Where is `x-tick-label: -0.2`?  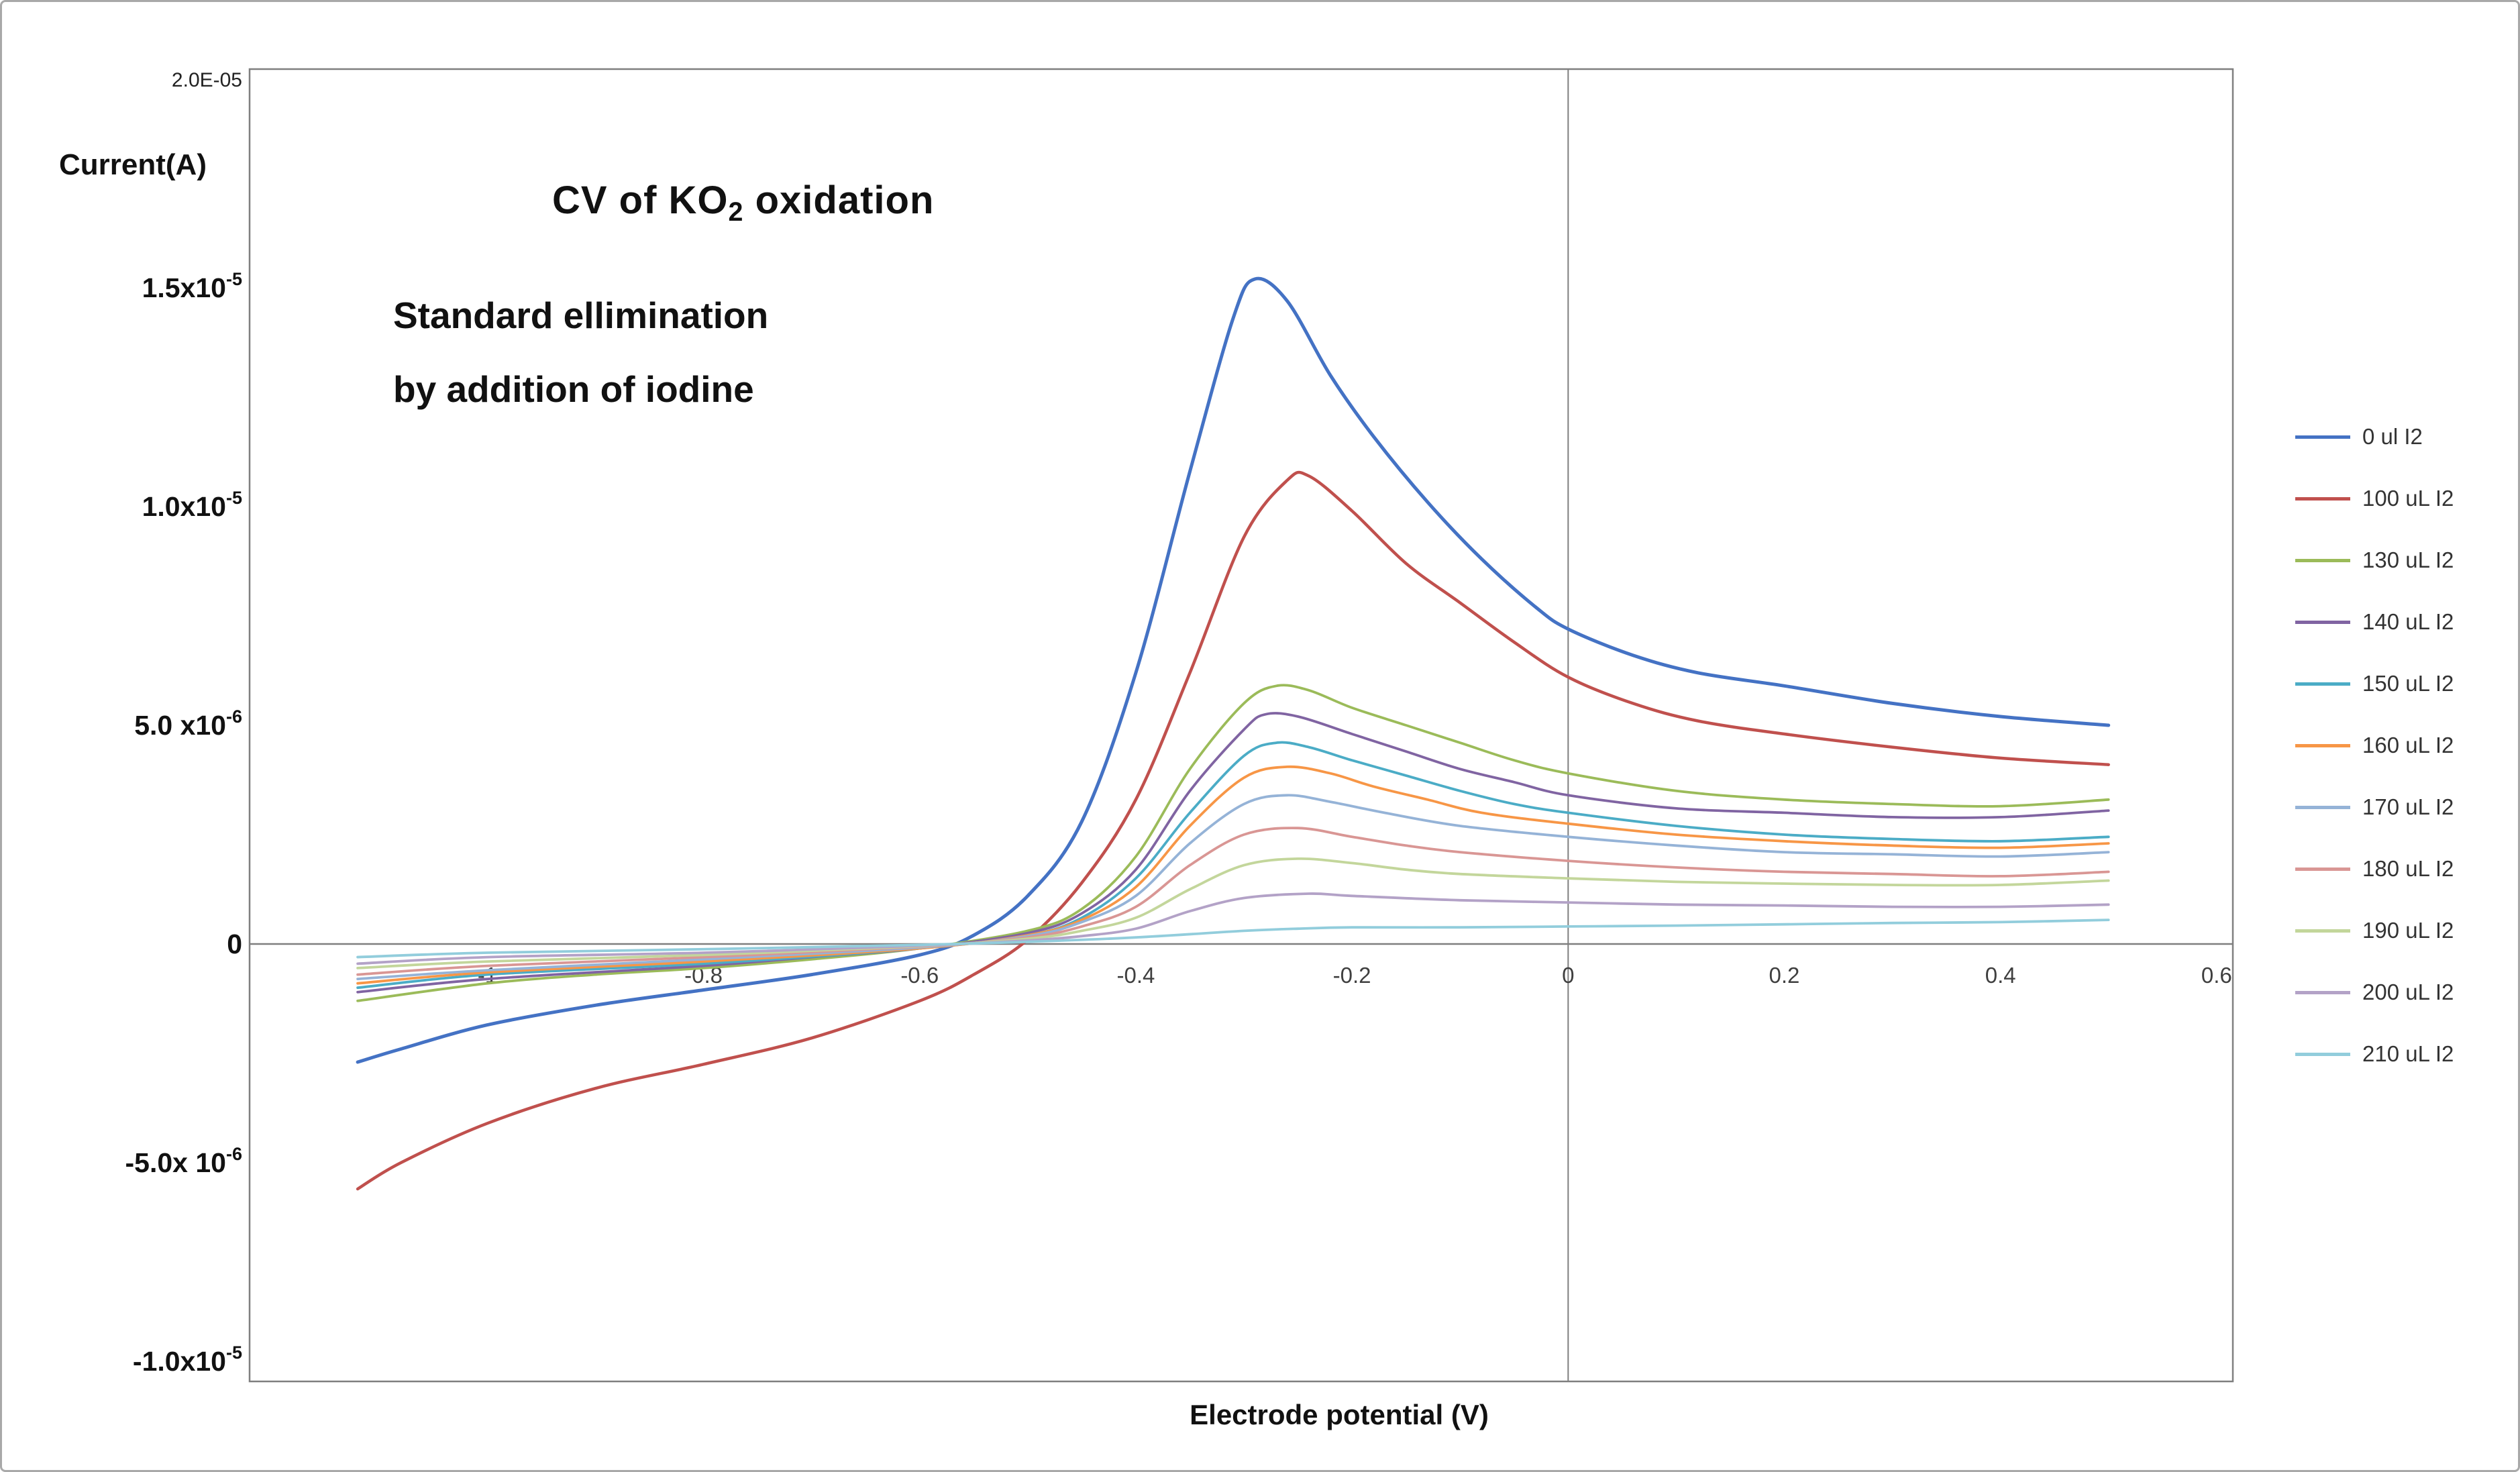 x-tick-label: -0.2 is located at coordinates (1352, 976).